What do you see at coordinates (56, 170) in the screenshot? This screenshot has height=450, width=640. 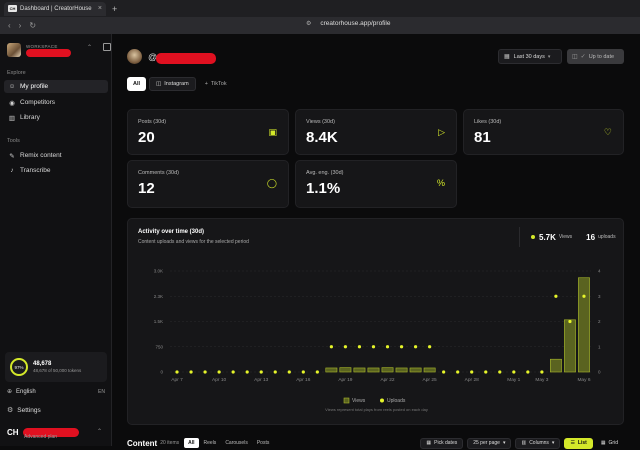 I see `sidebar-item-transcribe: ♪ Transcribe` at bounding box center [56, 170].